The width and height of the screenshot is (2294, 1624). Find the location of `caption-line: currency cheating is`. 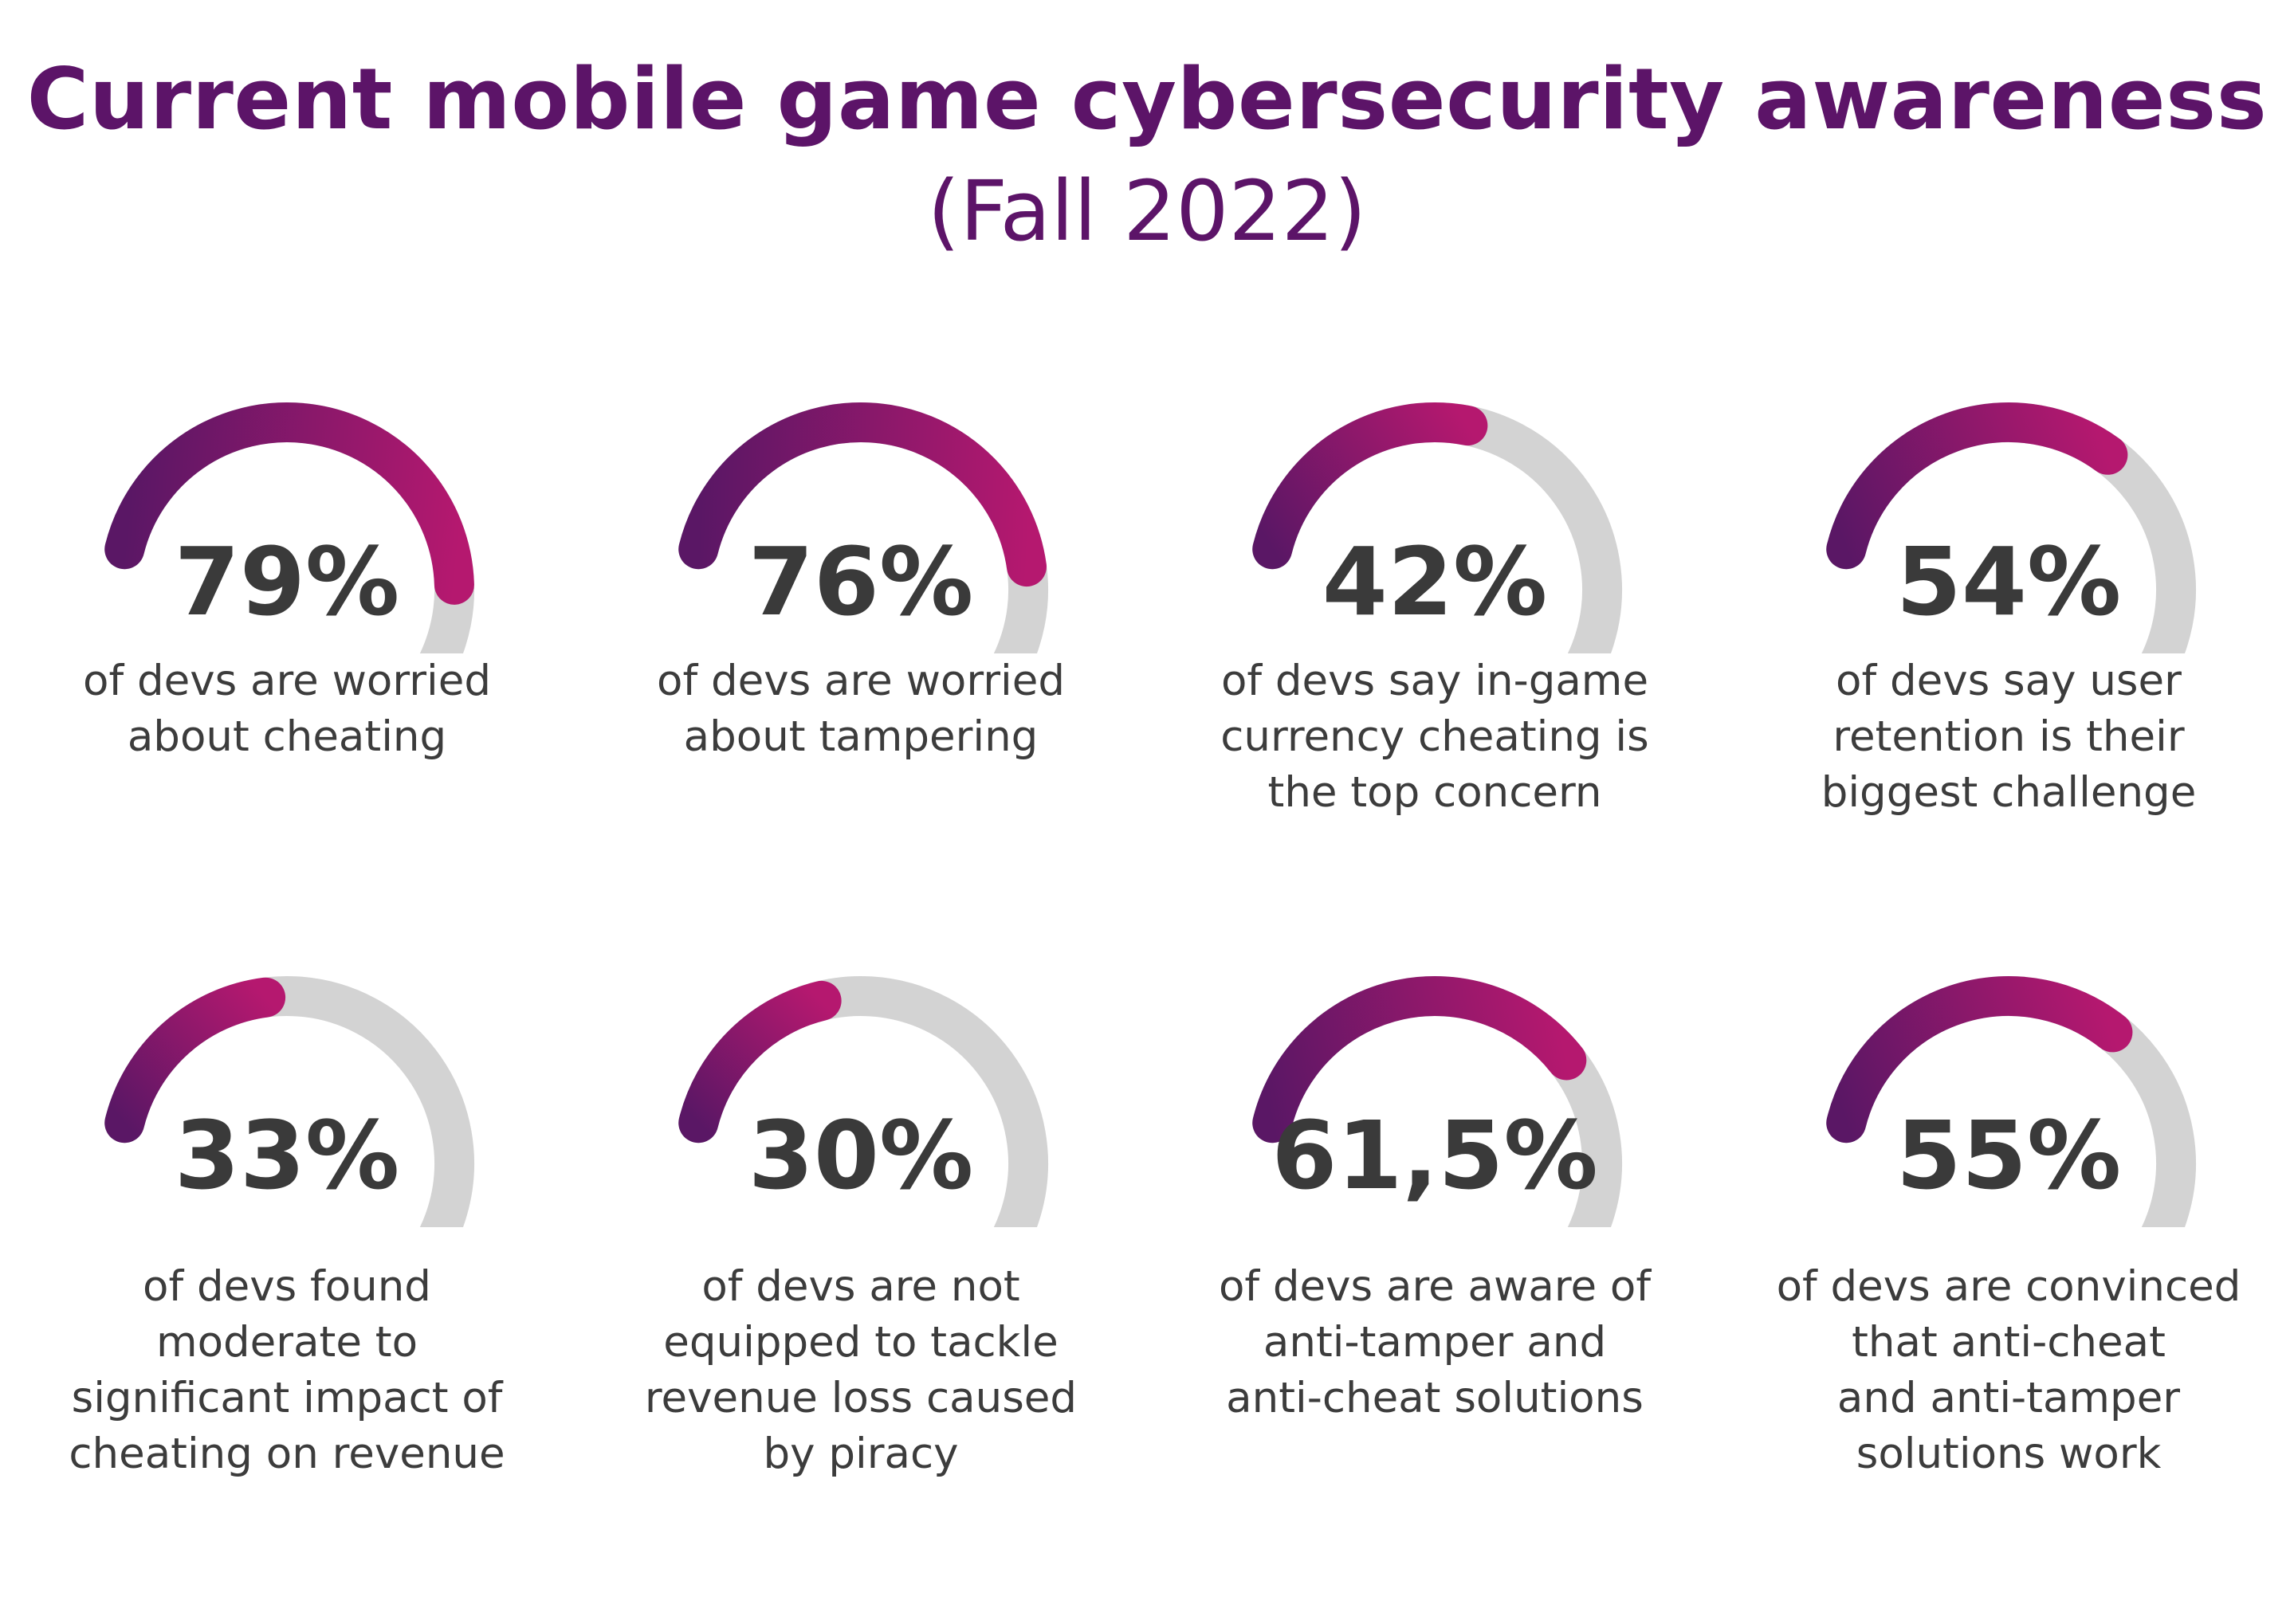

caption-line: currency cheating is is located at coordinates (1434, 736).